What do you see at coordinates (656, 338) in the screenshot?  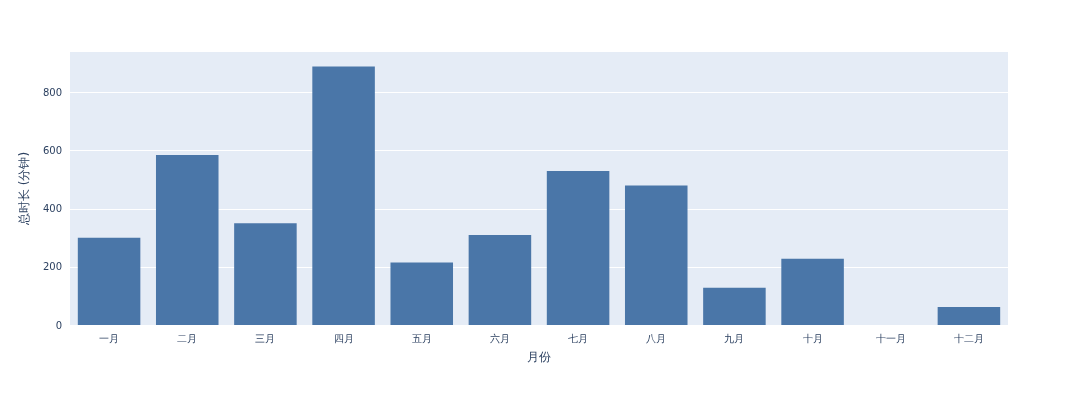 I see `x-tick-label: 八月` at bounding box center [656, 338].